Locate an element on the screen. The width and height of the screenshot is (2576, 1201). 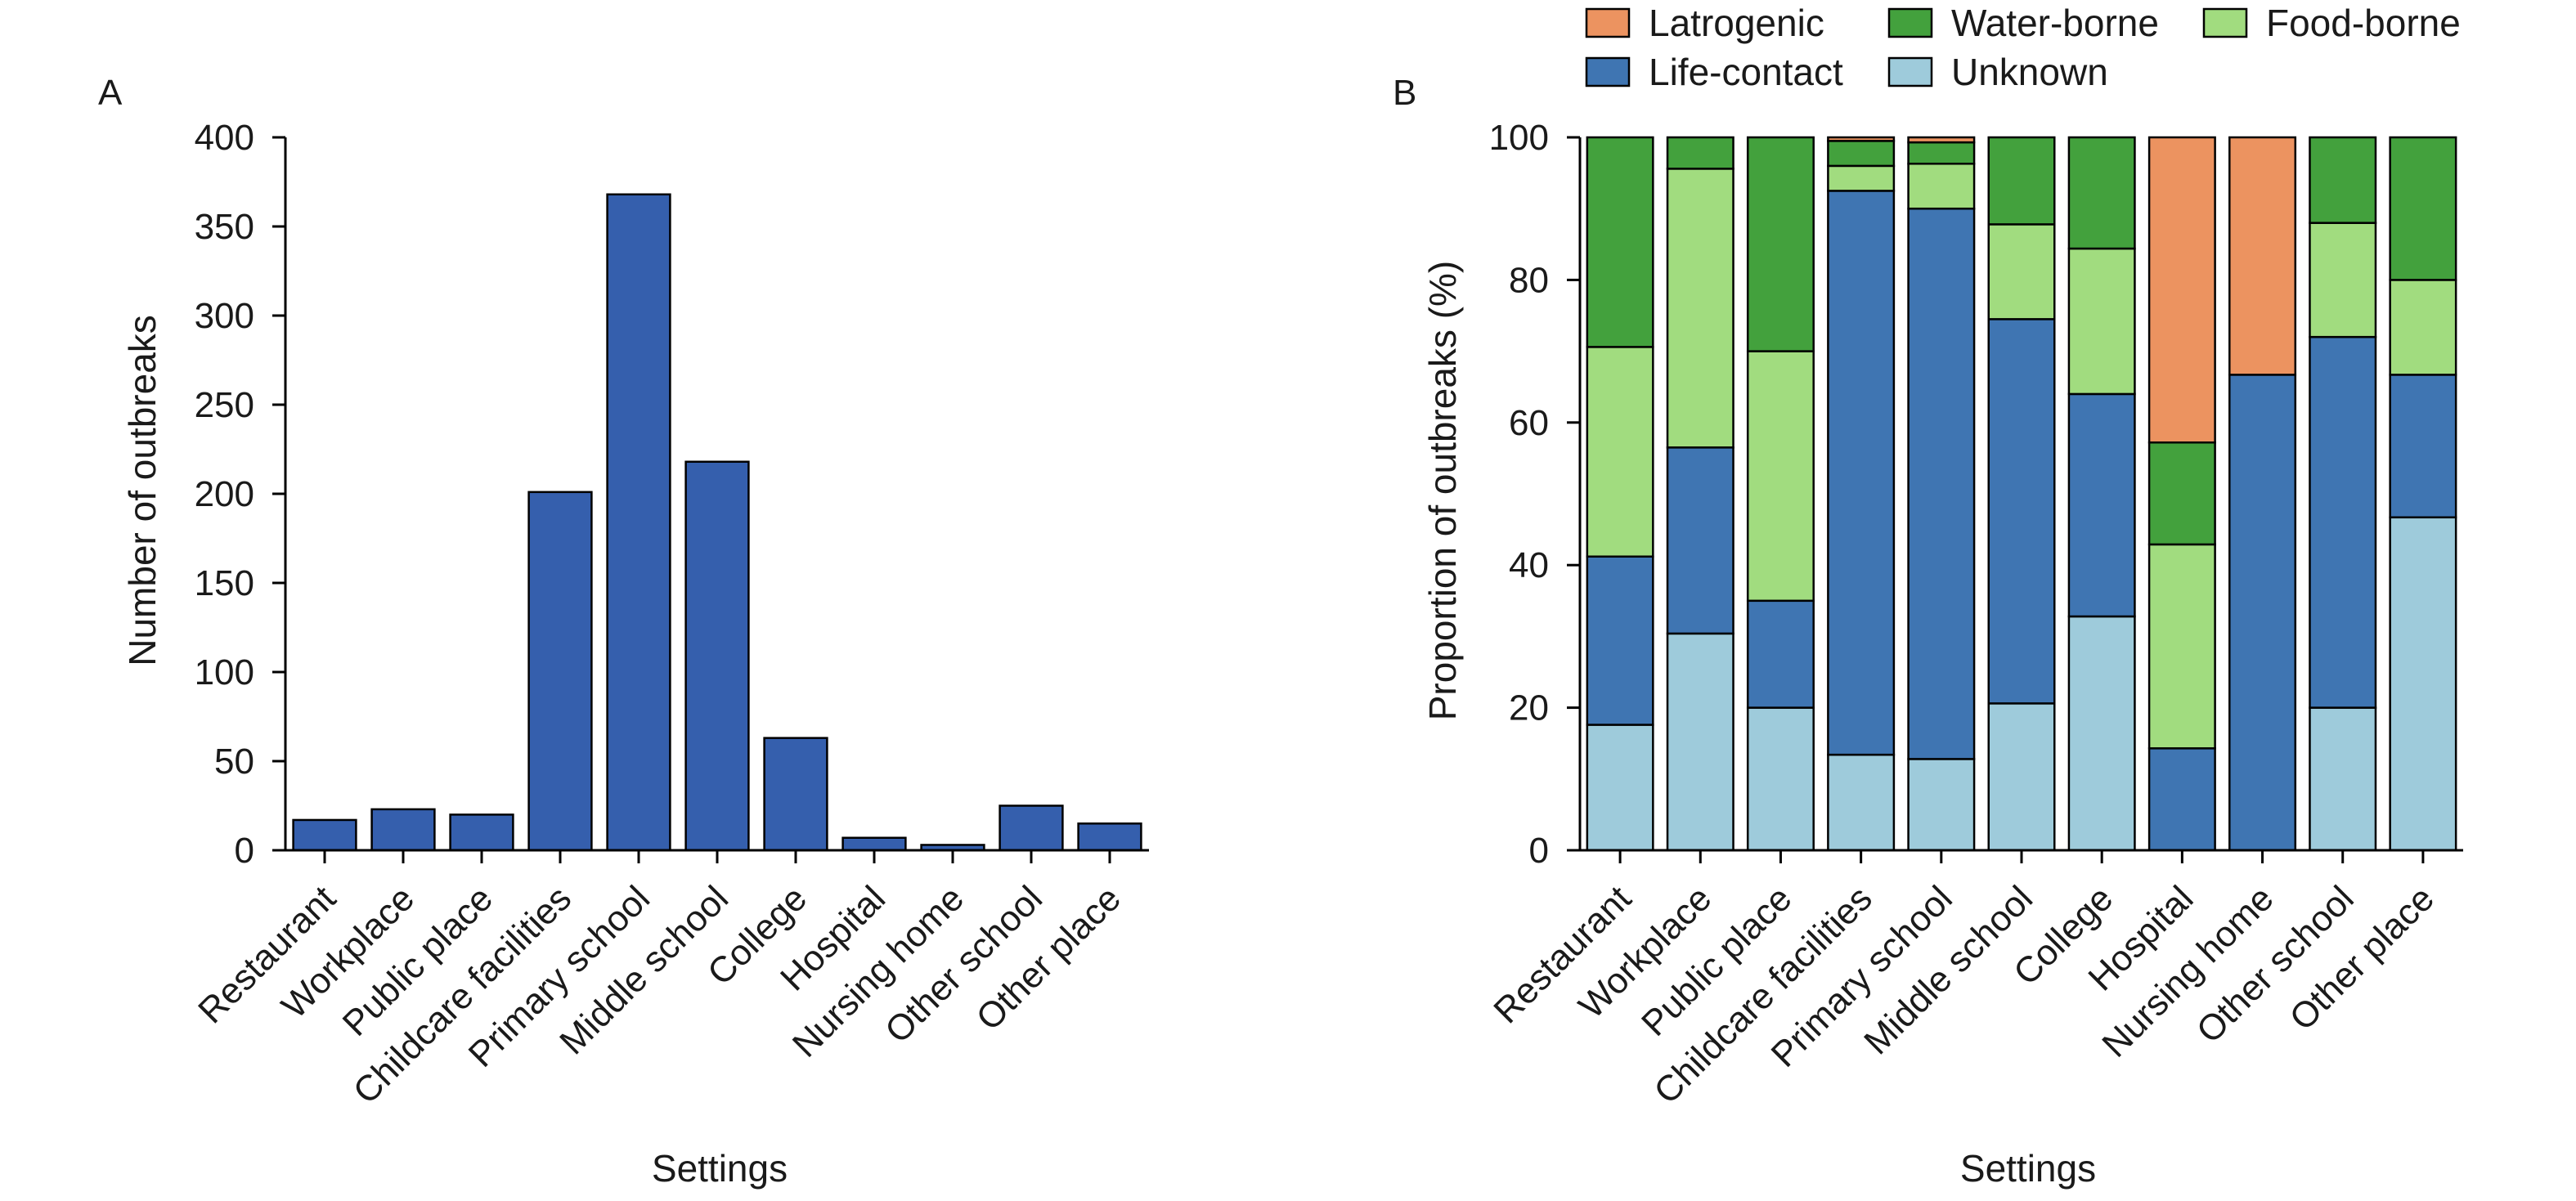
panel-b-segment-childcare-facilities-water-borne is located at coordinates (1861, 154).